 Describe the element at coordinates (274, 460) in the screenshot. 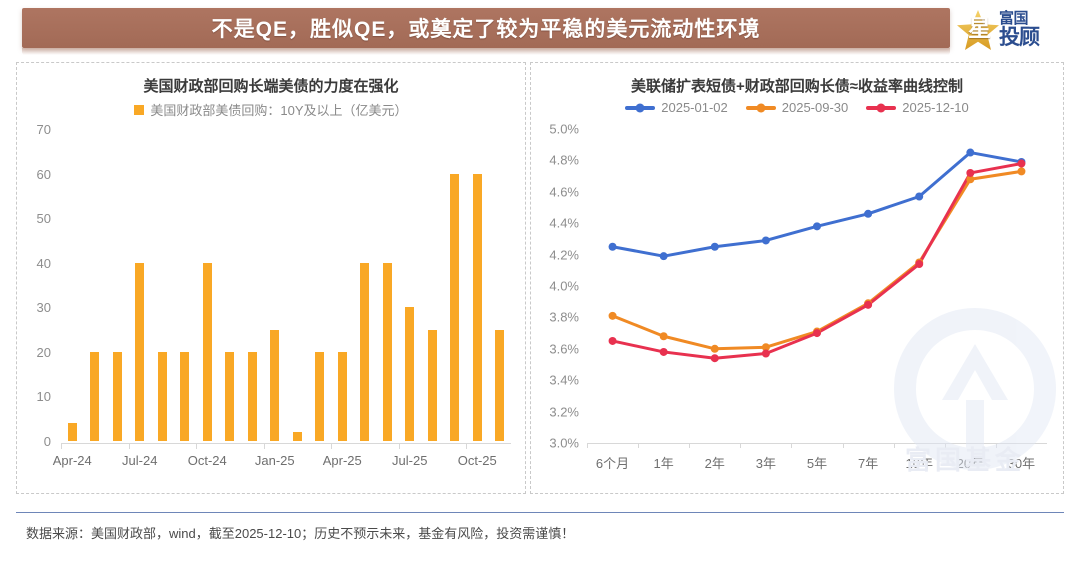

I see `x-axis-tick-label: Jan-25` at that location.